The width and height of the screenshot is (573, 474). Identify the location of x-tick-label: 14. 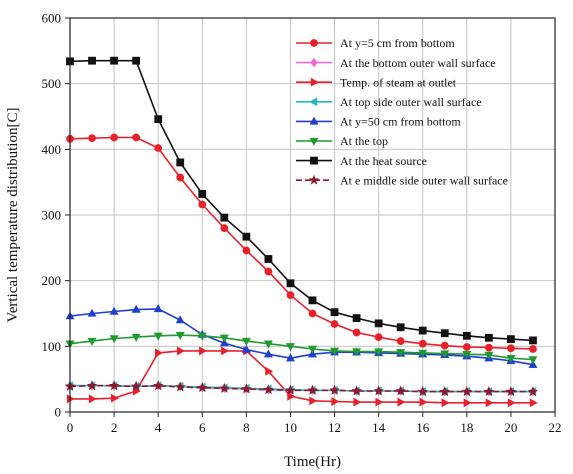
(379, 427).